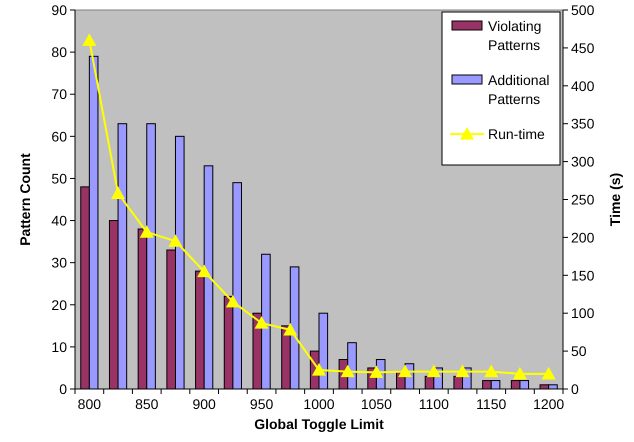 This screenshot has height=442, width=634. I want to click on y-tick-label: 30, so click(59, 262).